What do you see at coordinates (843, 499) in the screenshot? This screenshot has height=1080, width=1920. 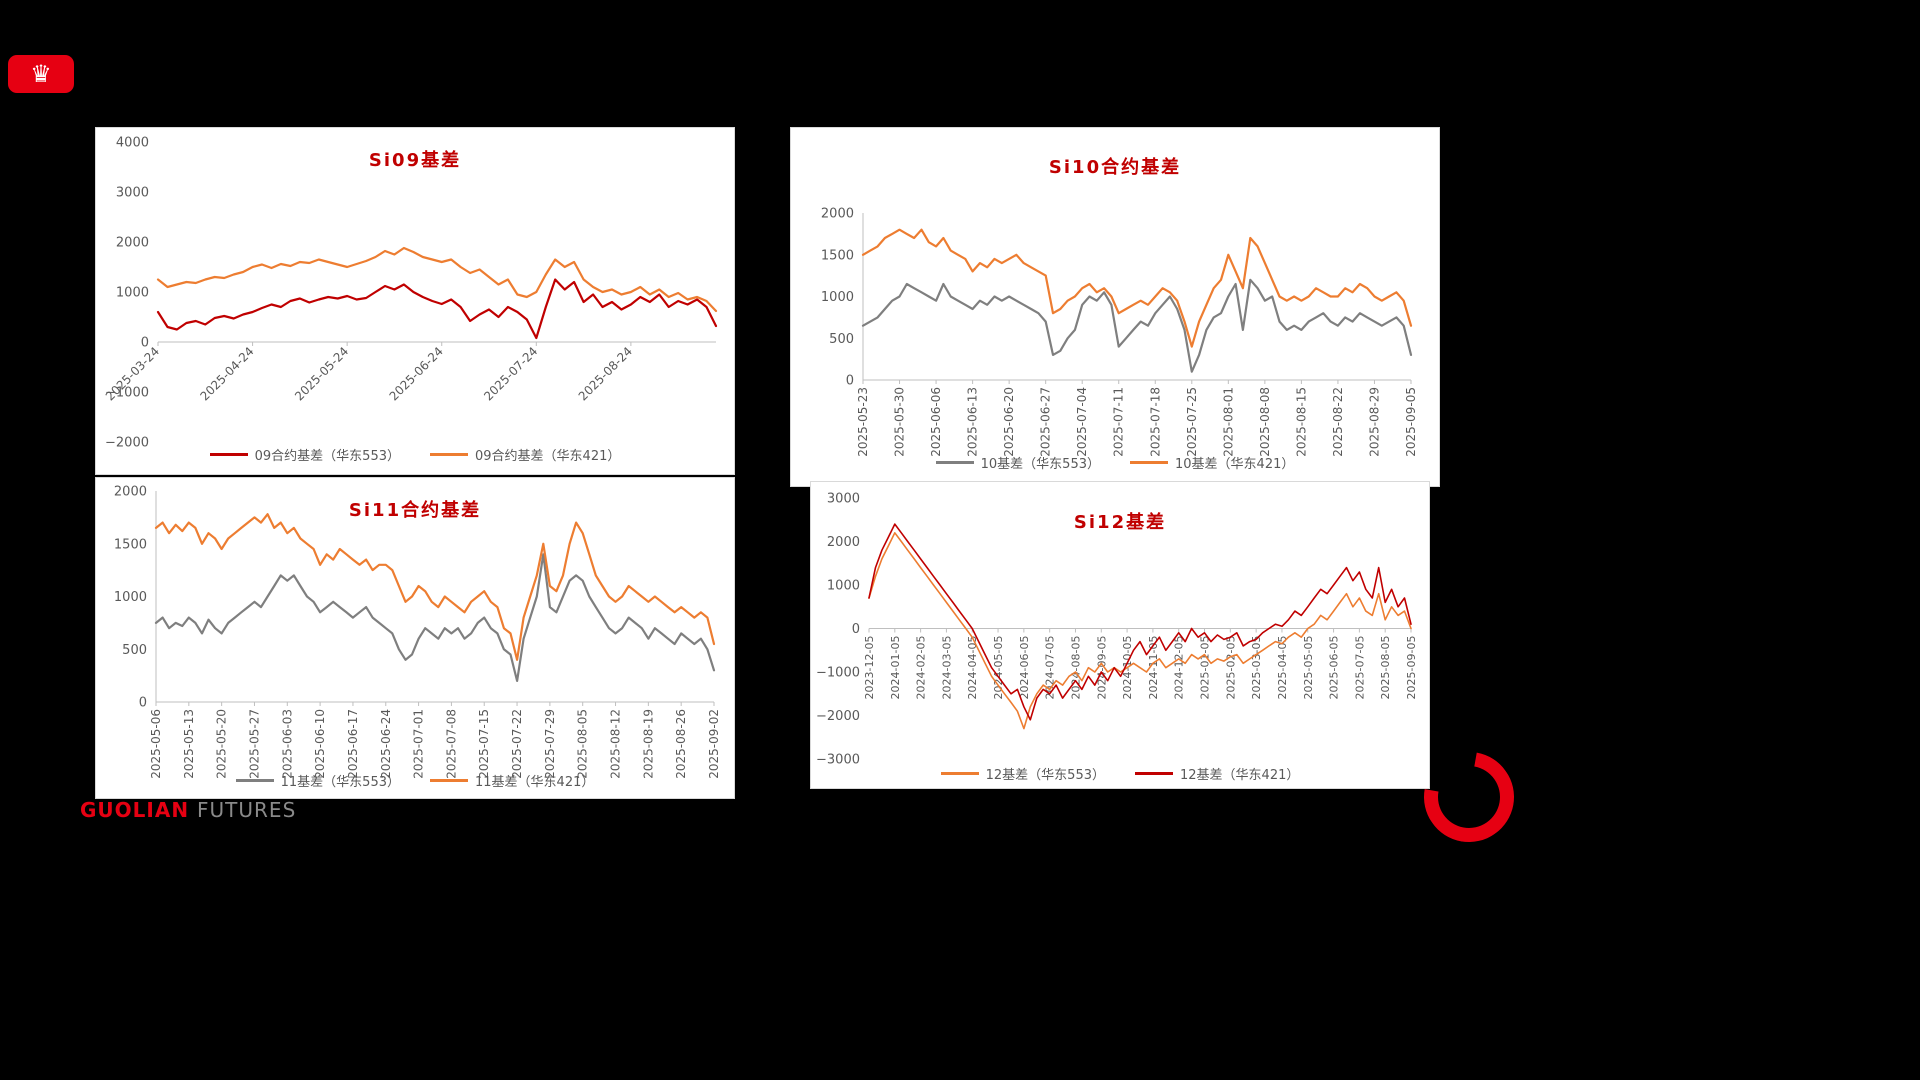 I see `svg-text: 3000` at bounding box center [843, 499].